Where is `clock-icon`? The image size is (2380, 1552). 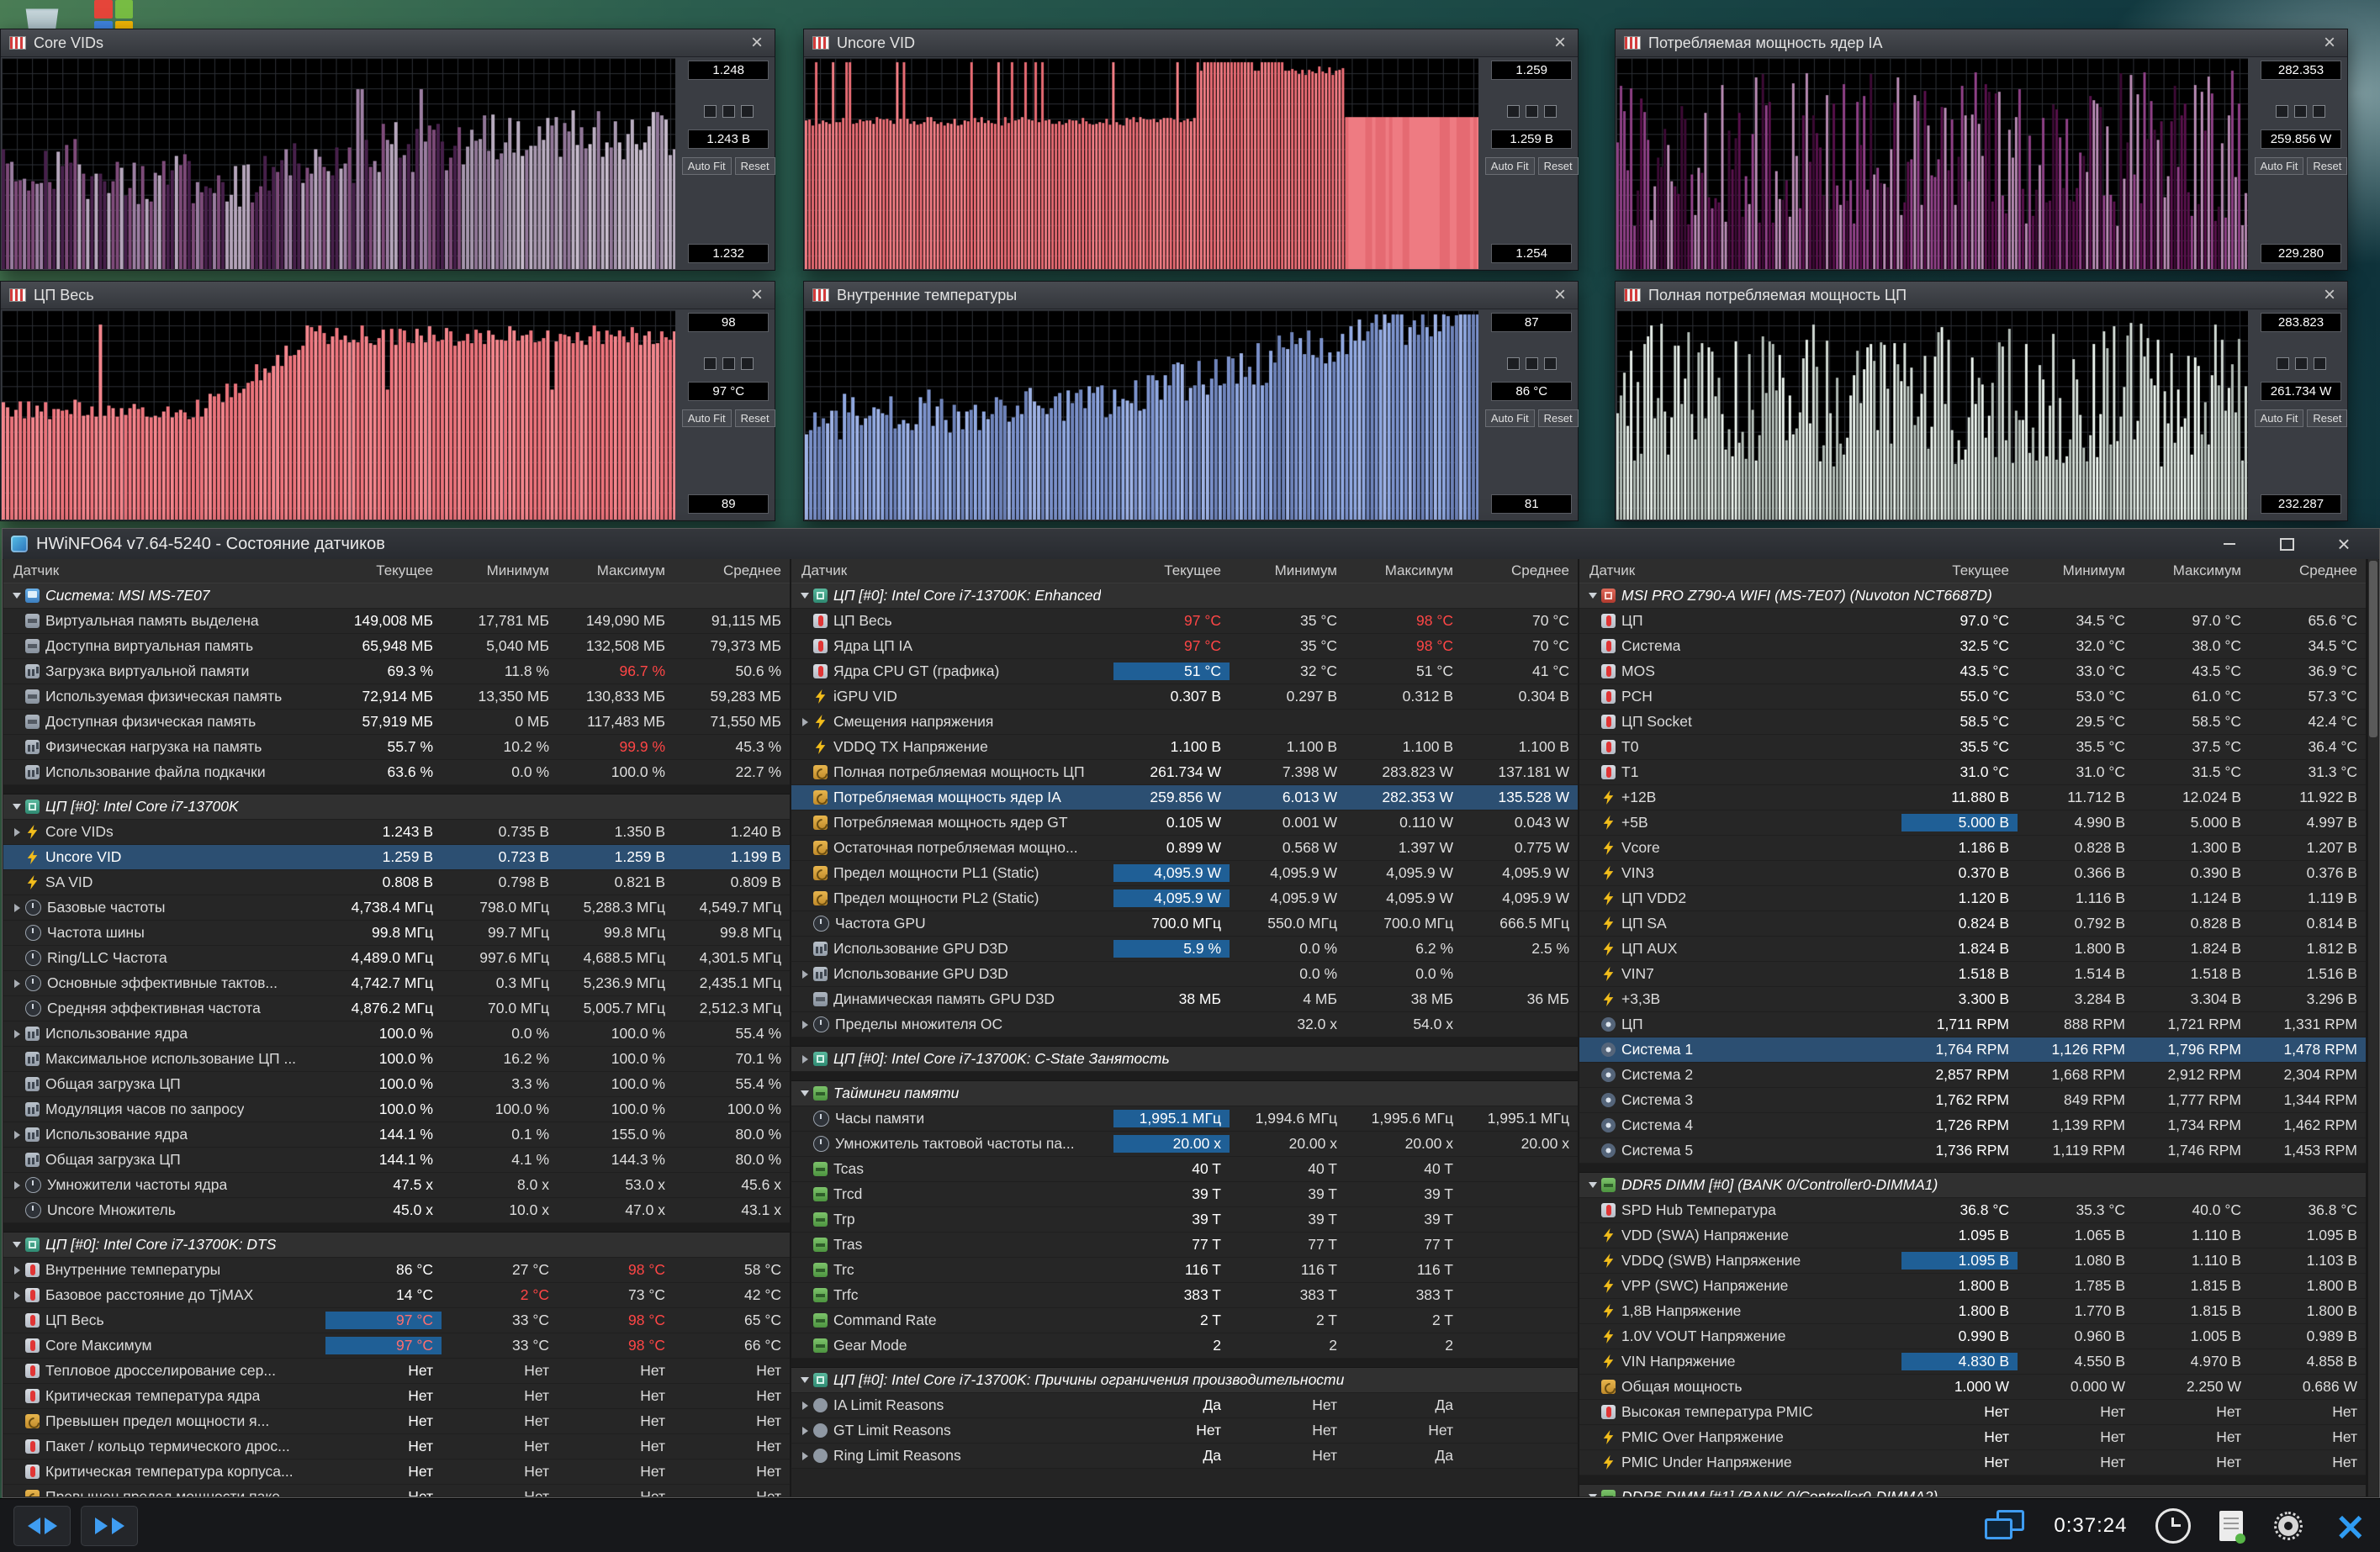
clock-icon is located at coordinates (2173, 1525).